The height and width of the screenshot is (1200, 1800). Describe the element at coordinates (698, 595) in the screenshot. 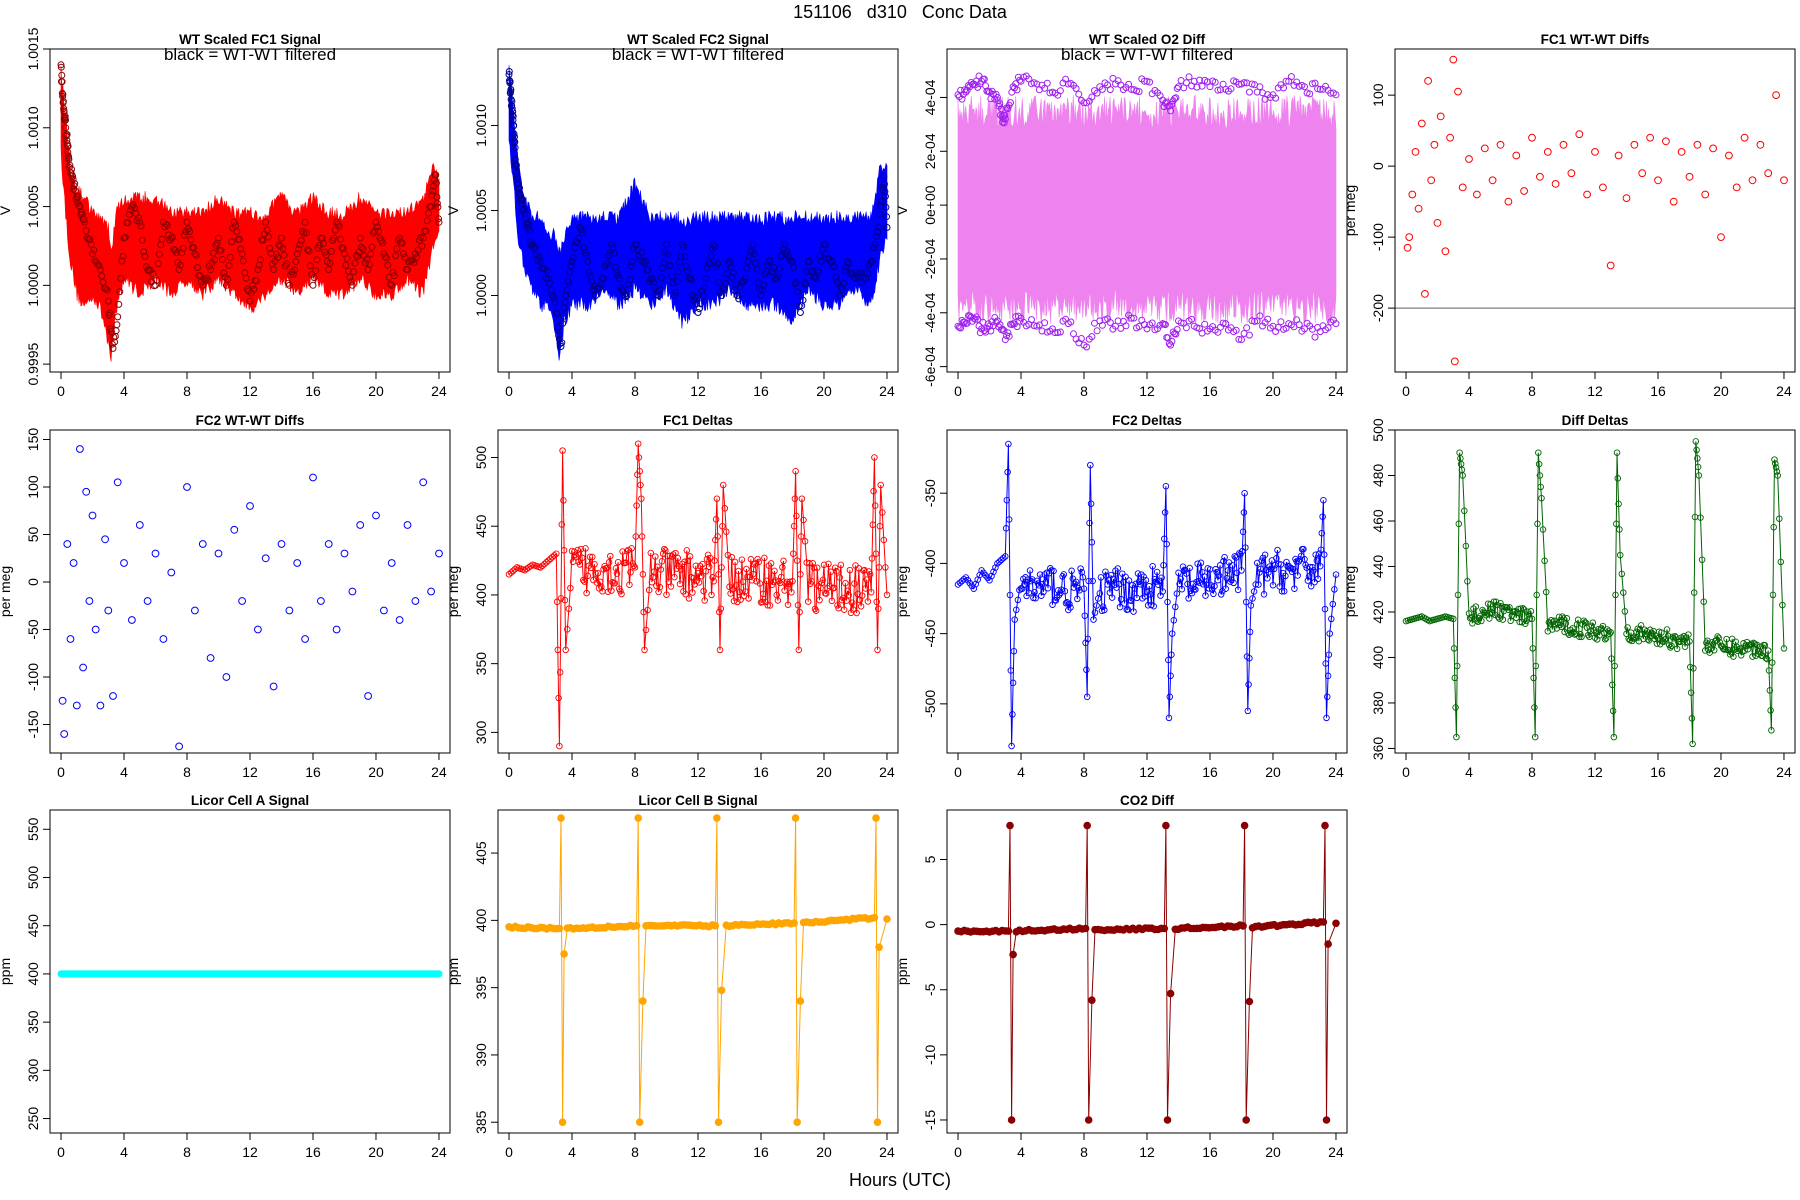

I see `series-fc1` at that location.